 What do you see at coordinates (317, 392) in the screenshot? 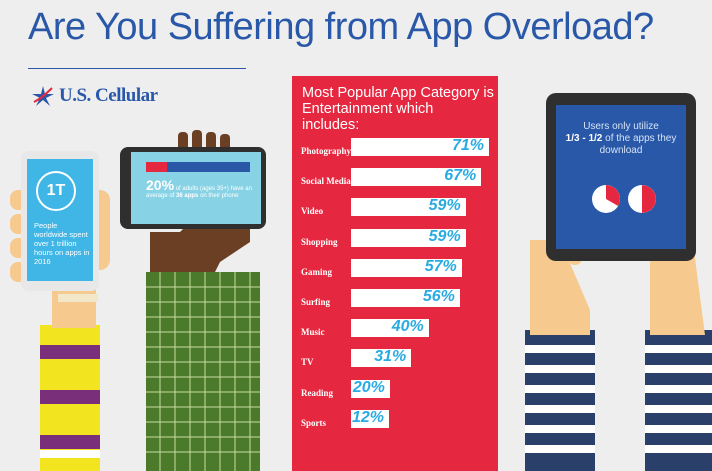
I see `category-label: Reading` at bounding box center [317, 392].